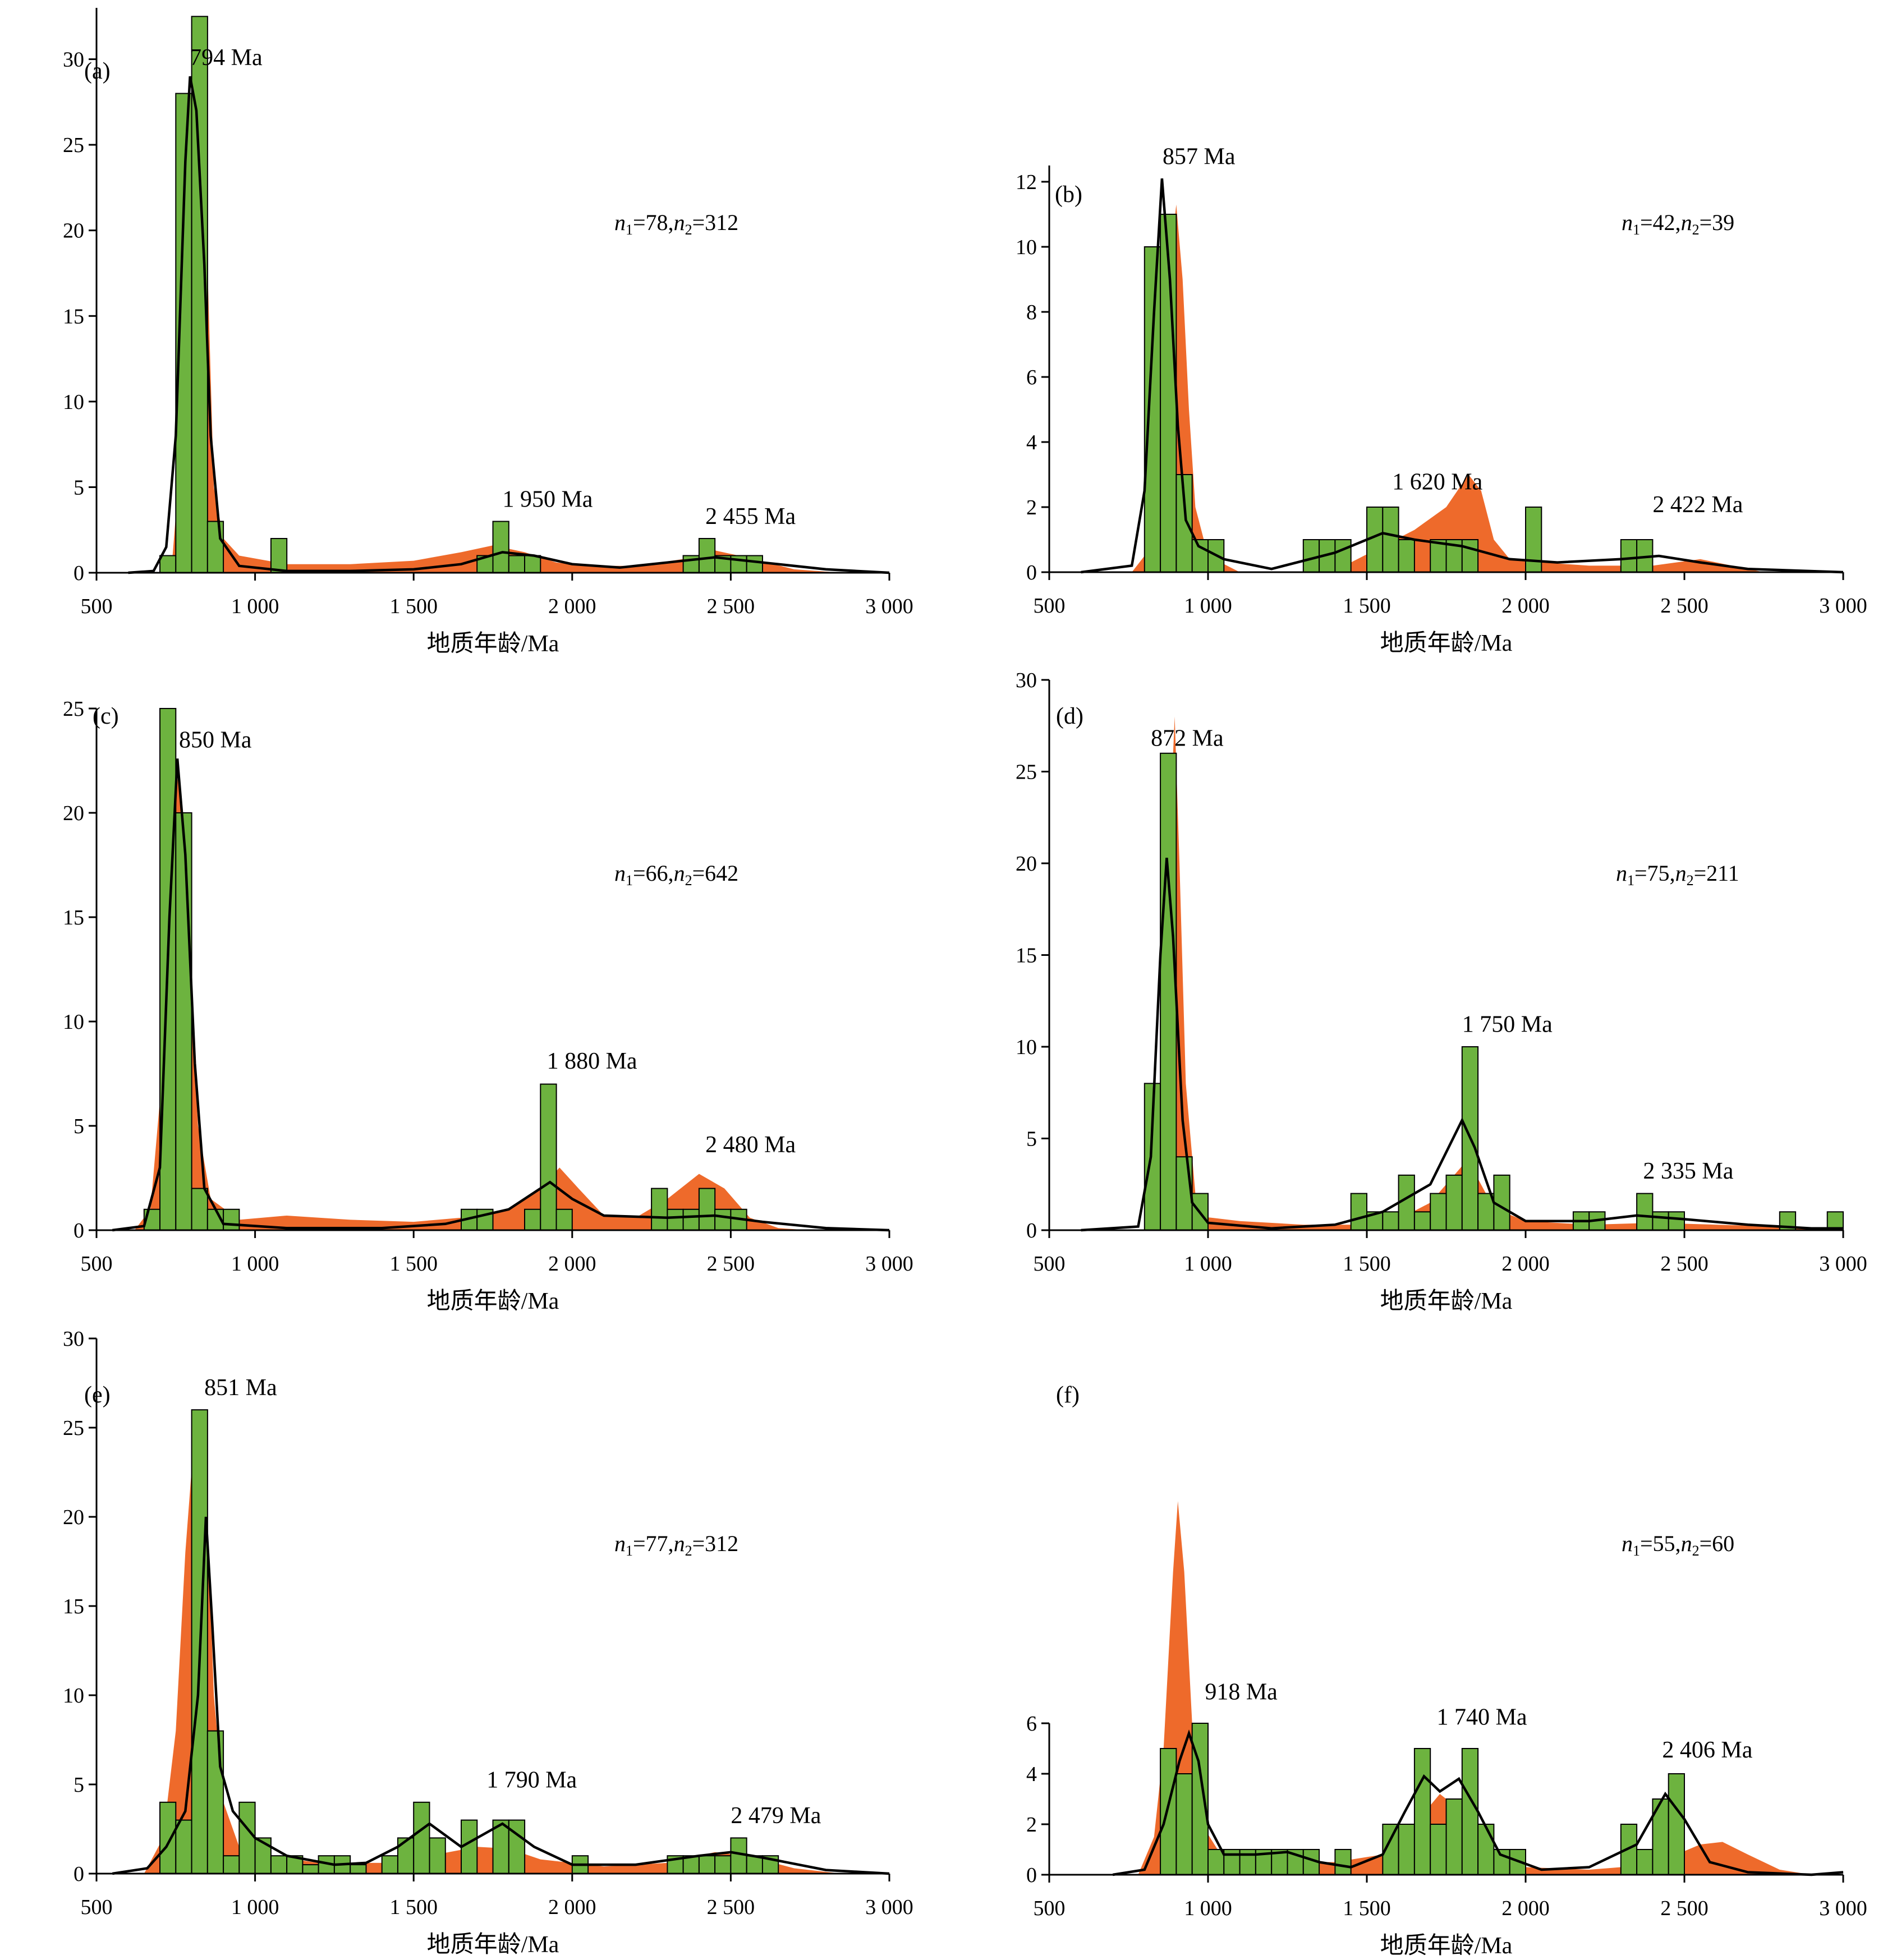 Image resolution: width=1892 pixels, height=1960 pixels. What do you see at coordinates (1031, 442) in the screenshot?
I see `y-tick-label: 4` at bounding box center [1031, 442].